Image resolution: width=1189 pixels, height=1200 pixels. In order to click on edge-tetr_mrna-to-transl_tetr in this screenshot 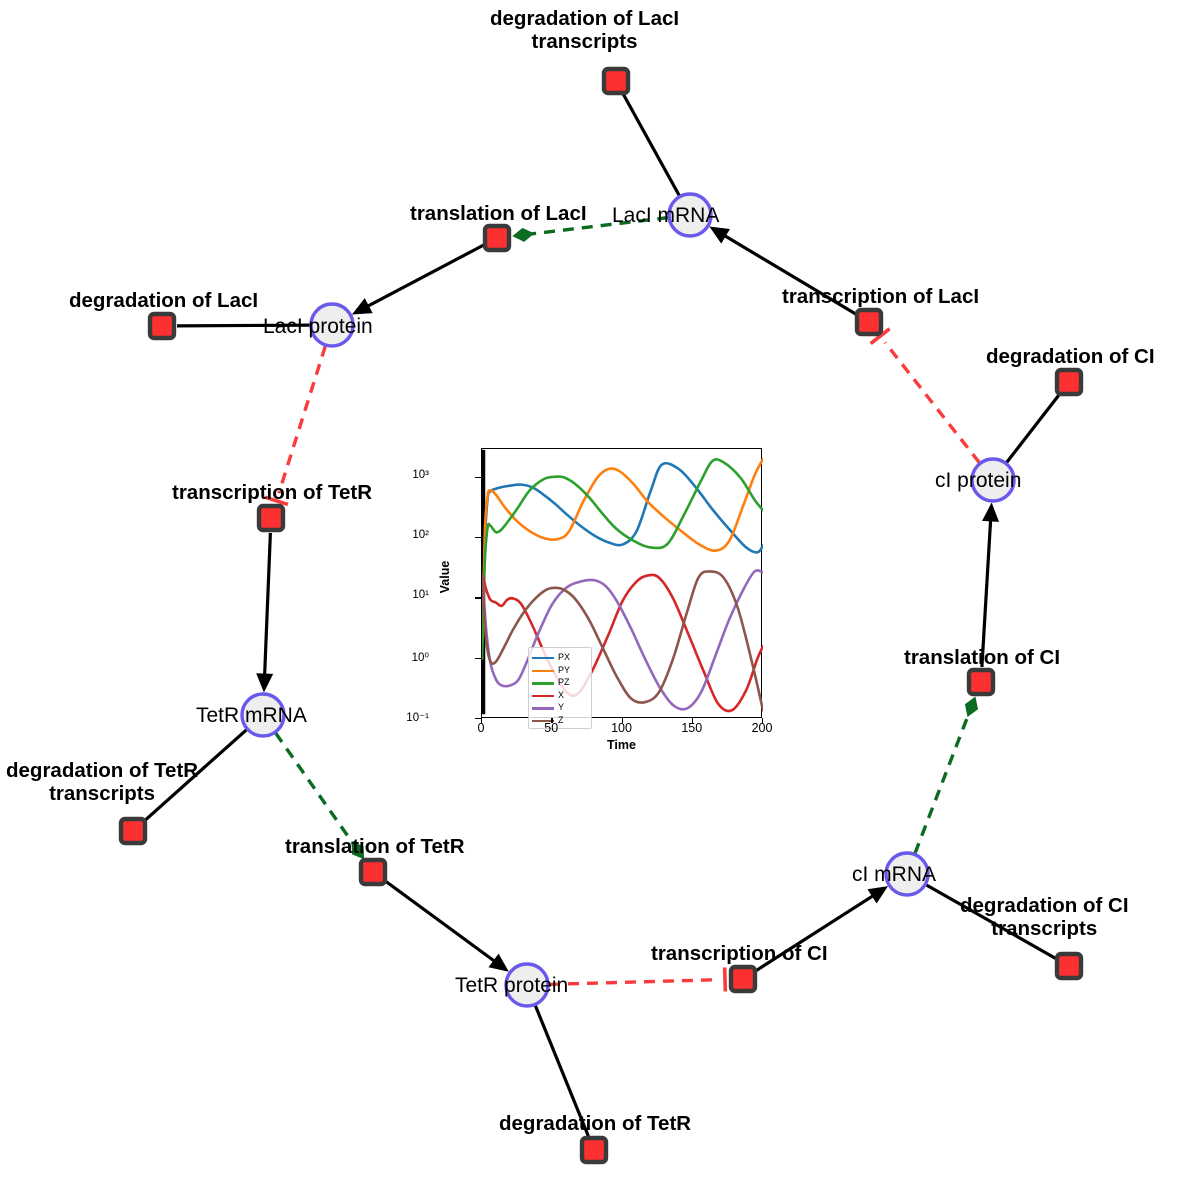, I will do `click(319, 796)`.